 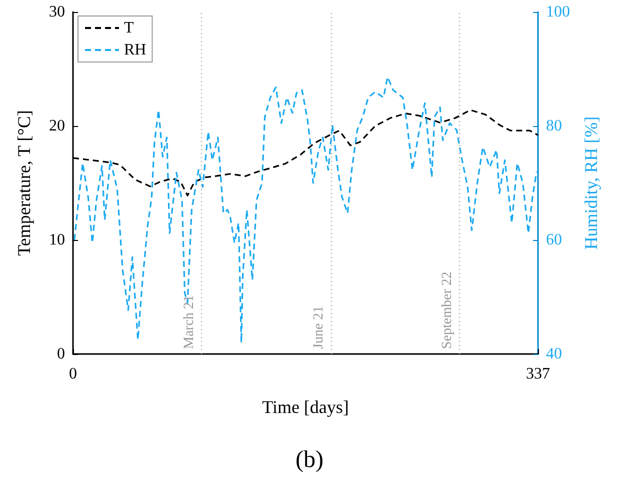 What do you see at coordinates (538, 374) in the screenshot?
I see `x-tick-label: 337` at bounding box center [538, 374].